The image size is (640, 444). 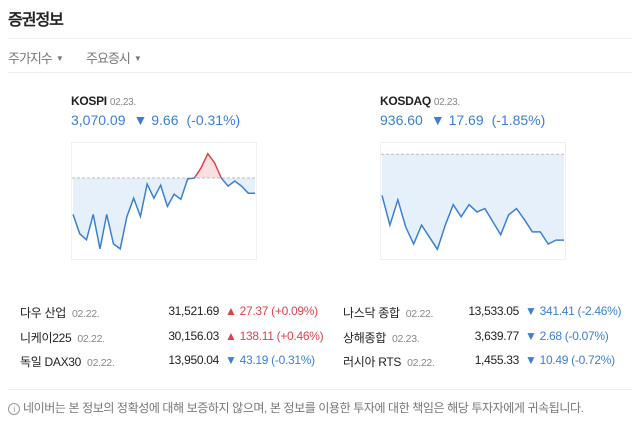 I want to click on market-name: 독일 DAX30, so click(x=51, y=362).